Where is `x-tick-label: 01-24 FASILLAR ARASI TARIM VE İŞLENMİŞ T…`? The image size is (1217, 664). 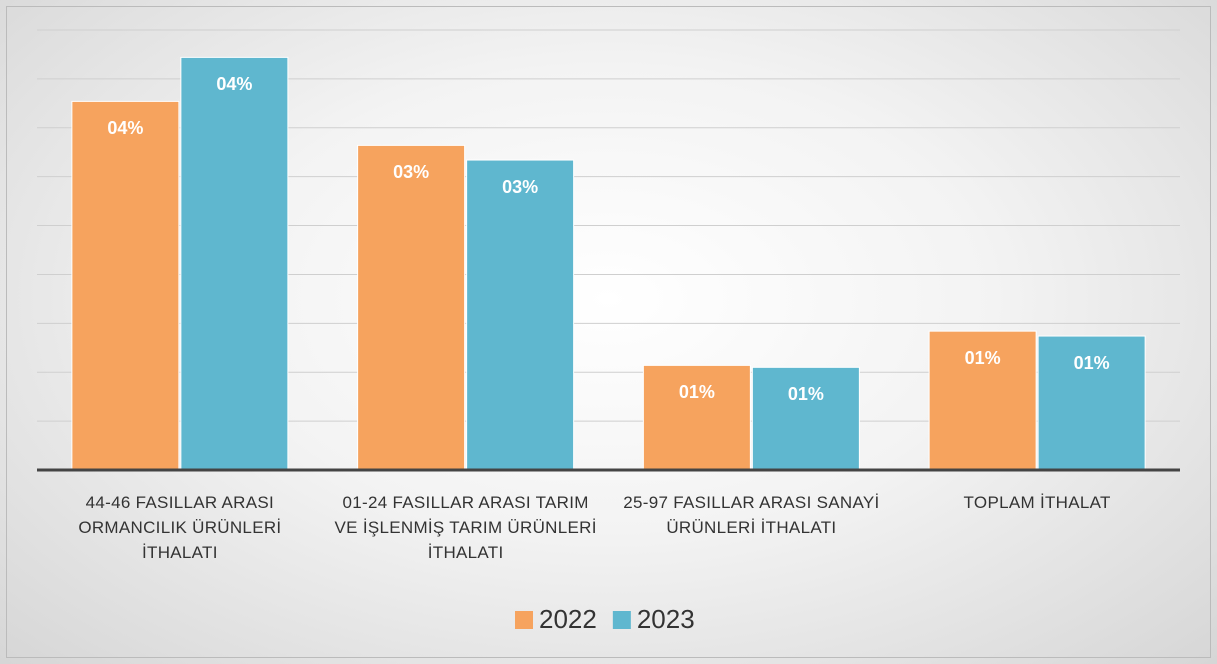
x-tick-label: 01-24 FASILLAR ARASI TARIM VE İŞLENMİŞ T… is located at coordinates (465, 527).